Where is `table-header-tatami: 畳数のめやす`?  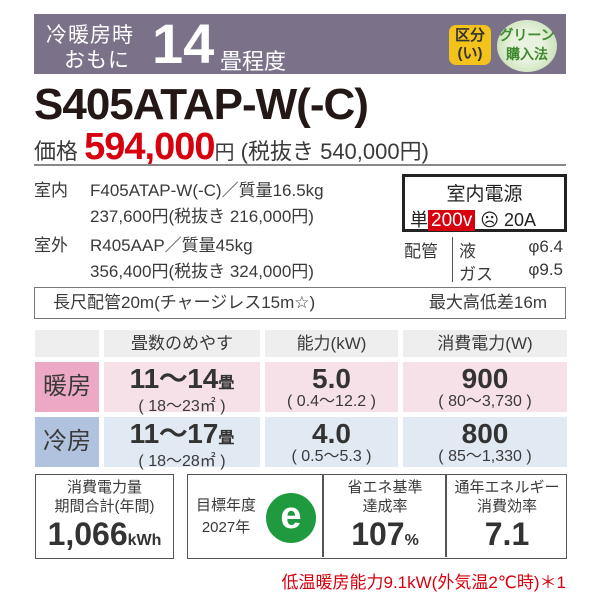
table-header-tatami: 畳数のめやす is located at coordinates (182, 343).